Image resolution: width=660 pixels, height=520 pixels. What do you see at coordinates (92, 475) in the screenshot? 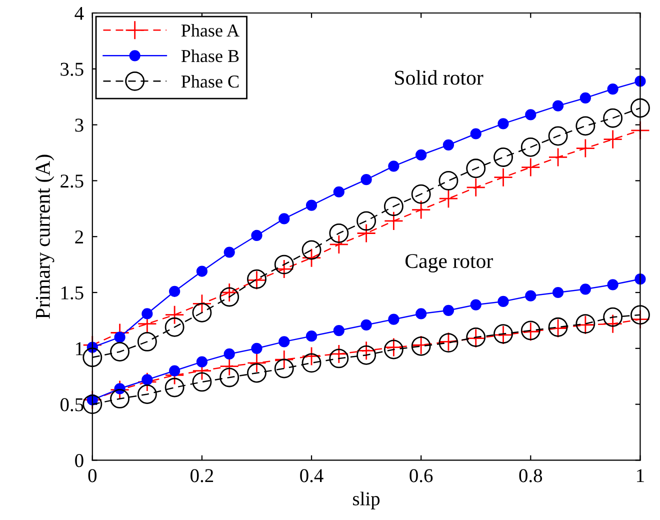
I see `x-tick-label: 0` at bounding box center [92, 475].